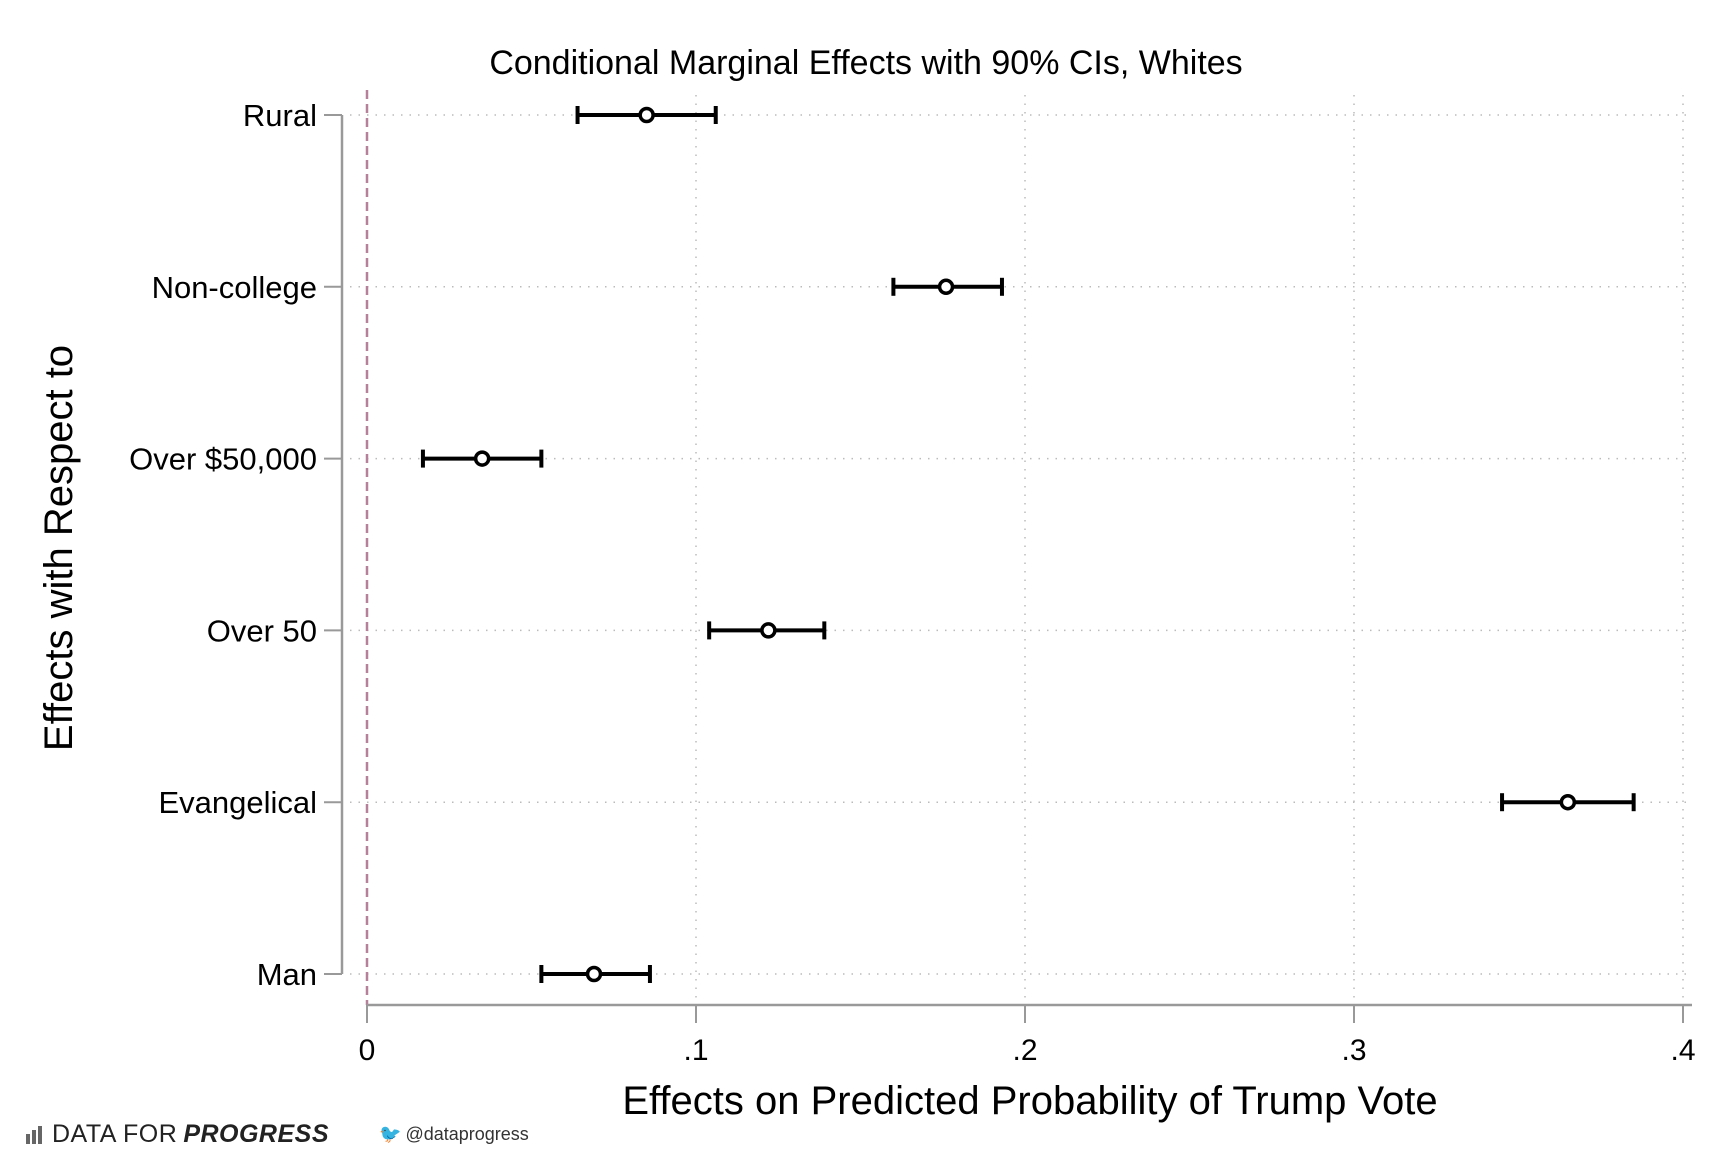  I want to click on bar-chart-icon, so click(34, 1134).